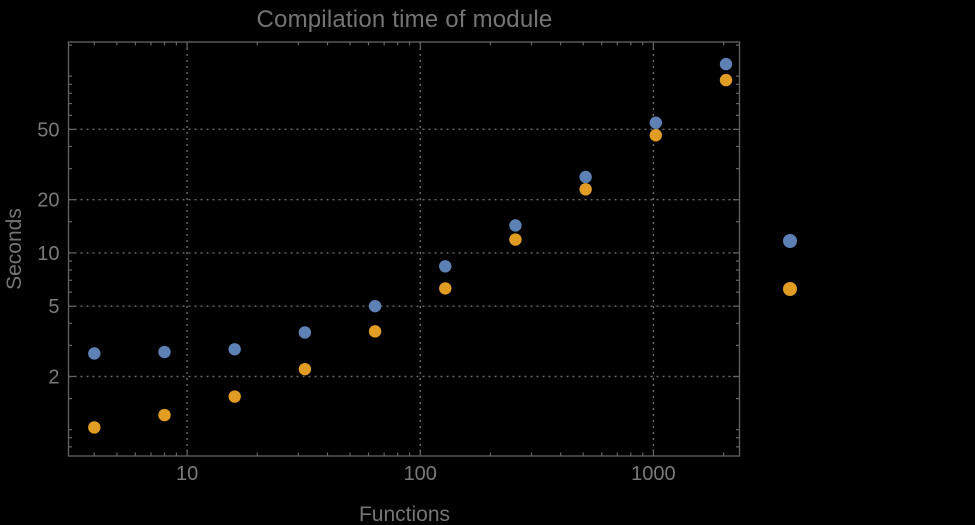  Describe the element at coordinates (14, 249) in the screenshot. I see `y-axis-label: Seconds` at that location.